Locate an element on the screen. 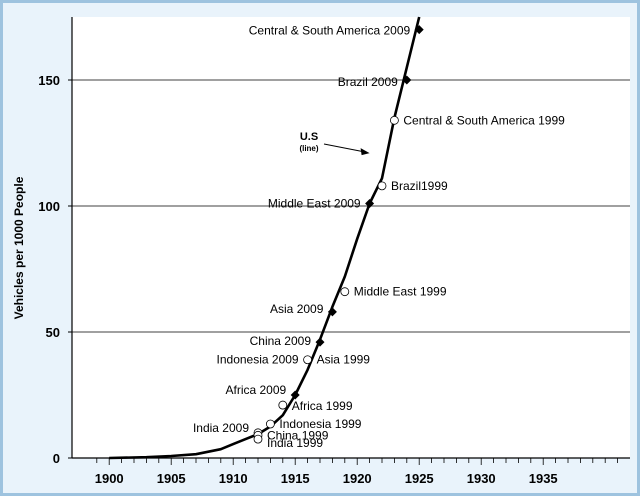 The height and width of the screenshot is (496, 640). point-label: Brazil 2009 is located at coordinates (368, 82).